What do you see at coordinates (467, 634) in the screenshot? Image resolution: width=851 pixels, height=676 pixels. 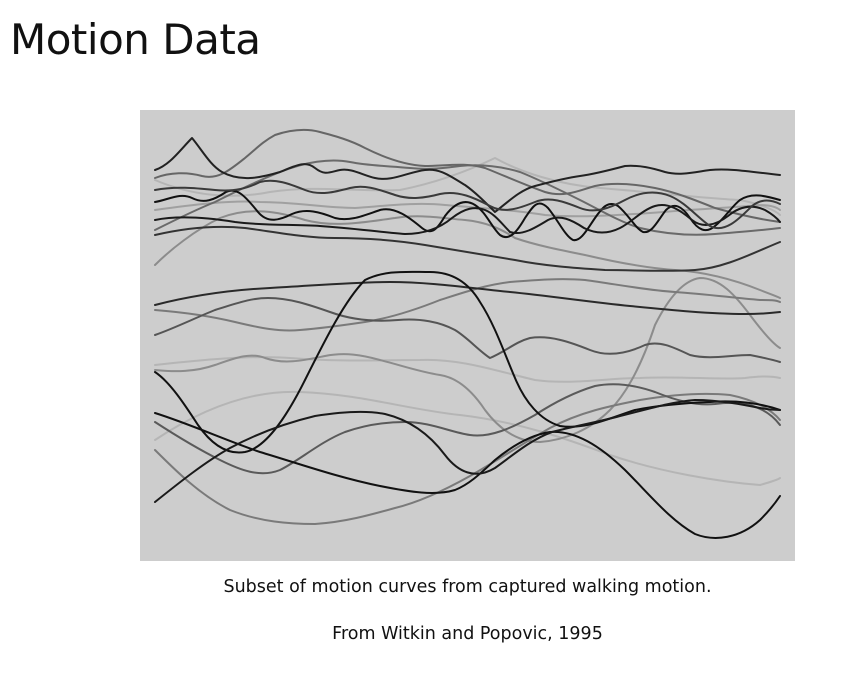 I see `figure-credit: From Witkin and Popovic, 1995` at bounding box center [467, 634].